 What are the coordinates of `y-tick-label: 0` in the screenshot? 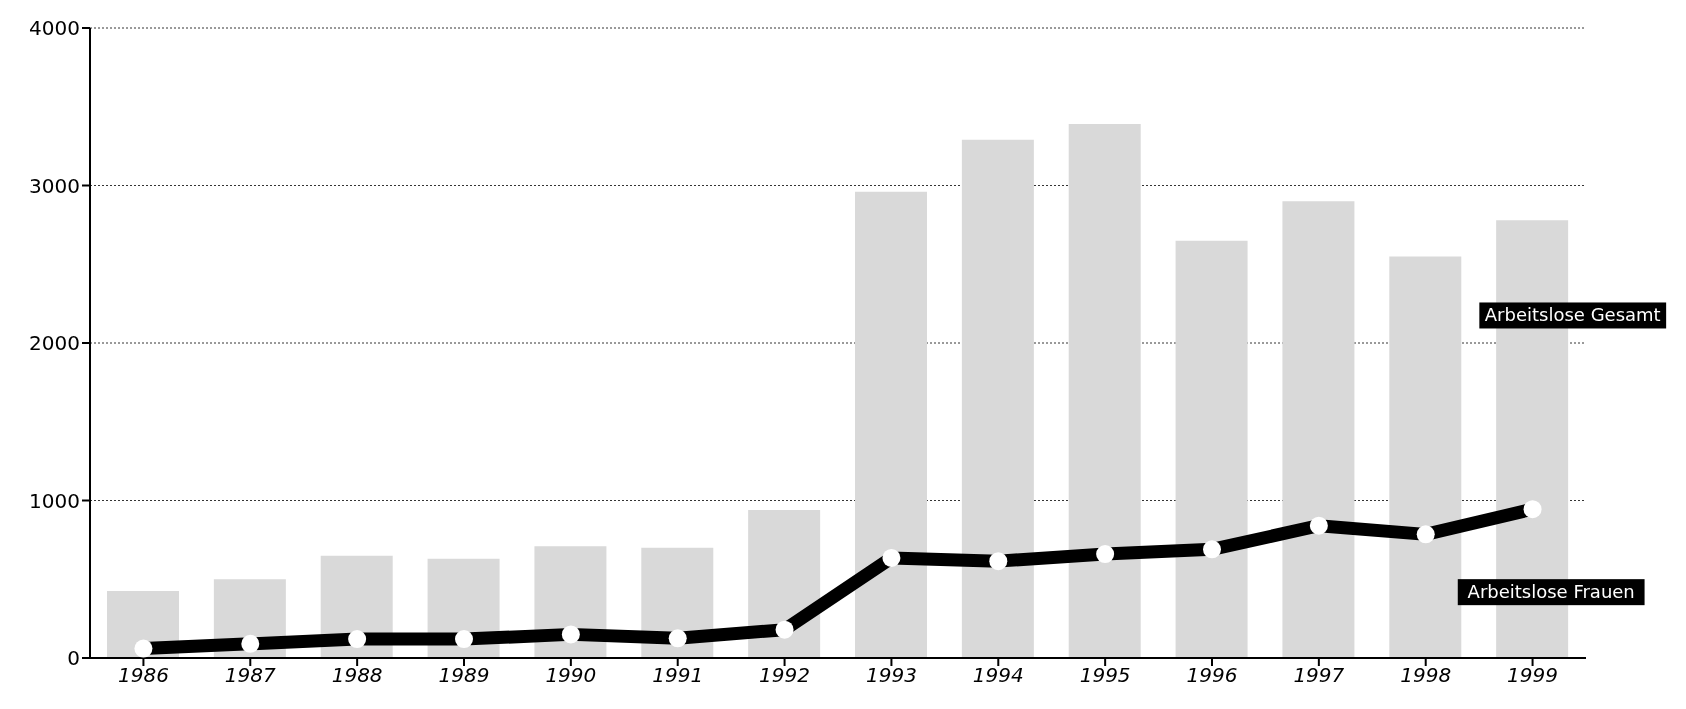 It's located at (73, 658).